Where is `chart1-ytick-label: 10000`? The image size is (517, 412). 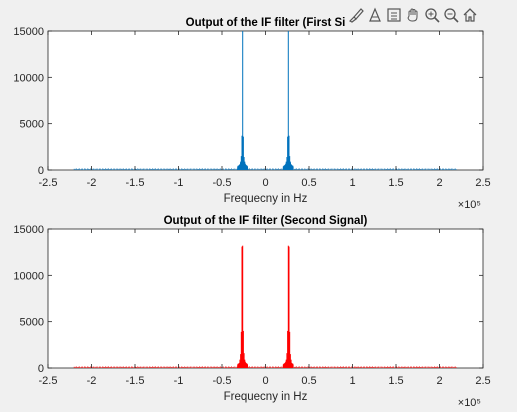 chart1-ytick-label: 10000 is located at coordinates (28, 78).